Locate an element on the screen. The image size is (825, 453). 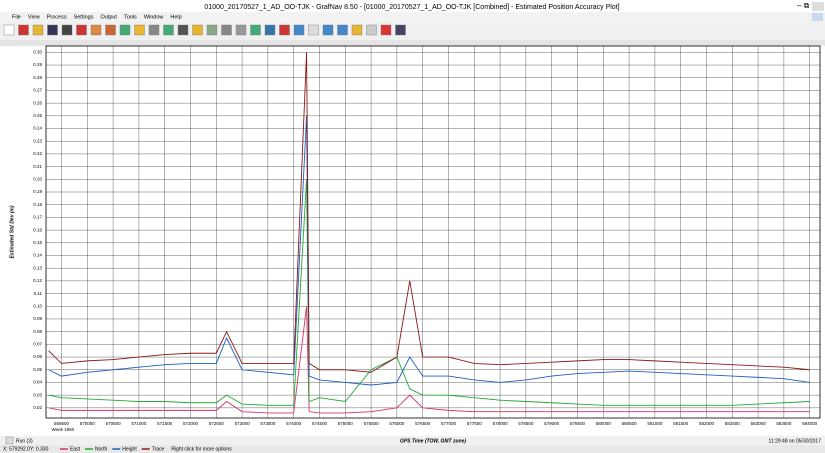
menu-bar is located at coordinates (412, 17).